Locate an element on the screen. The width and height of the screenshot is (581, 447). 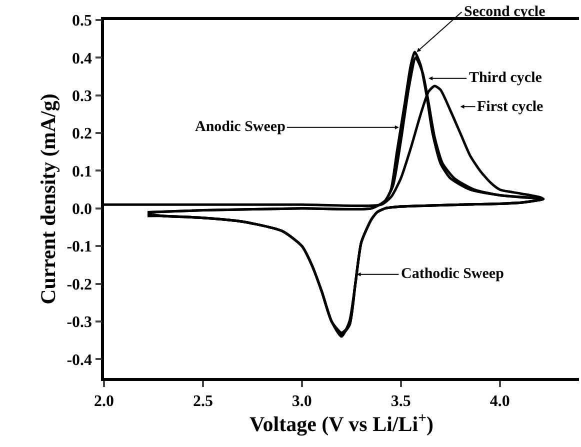
x-tick-label: 2.0 is located at coordinates (104, 401).